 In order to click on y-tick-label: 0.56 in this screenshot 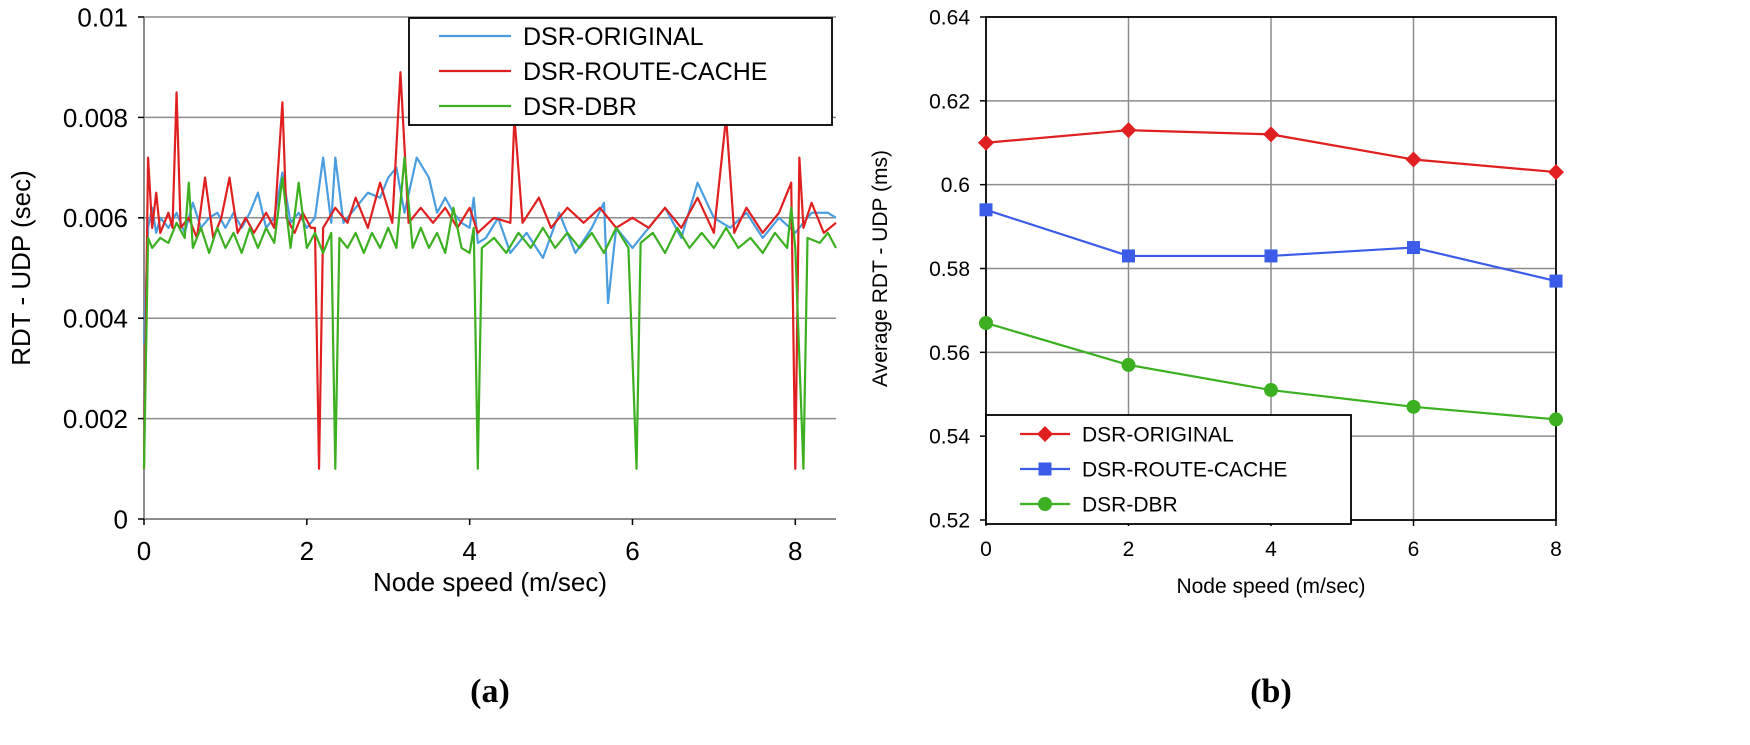, I will do `click(949, 353)`.